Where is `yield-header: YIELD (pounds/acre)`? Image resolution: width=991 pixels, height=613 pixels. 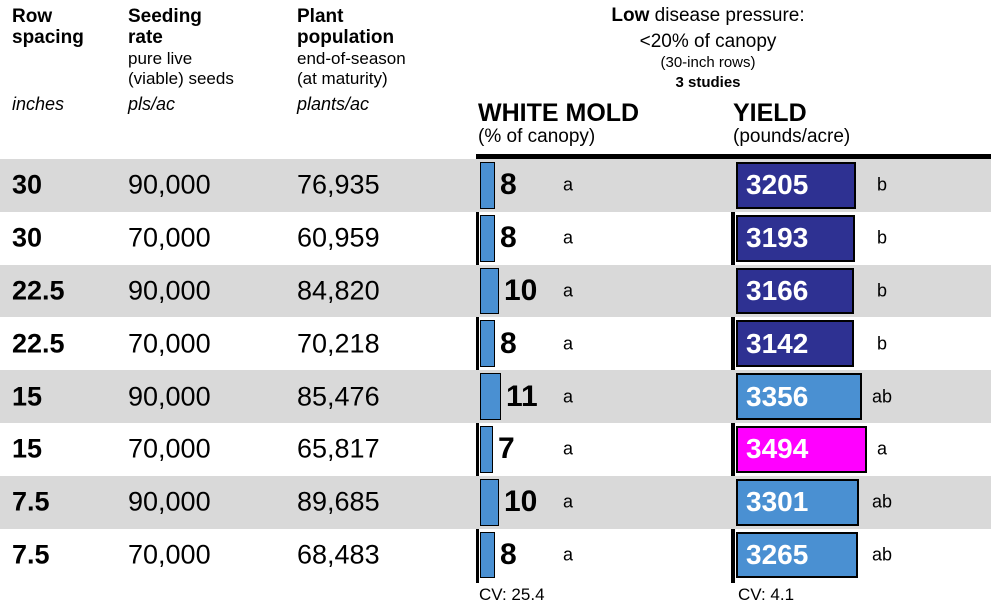 yield-header: YIELD (pounds/acre) is located at coordinates (791, 124).